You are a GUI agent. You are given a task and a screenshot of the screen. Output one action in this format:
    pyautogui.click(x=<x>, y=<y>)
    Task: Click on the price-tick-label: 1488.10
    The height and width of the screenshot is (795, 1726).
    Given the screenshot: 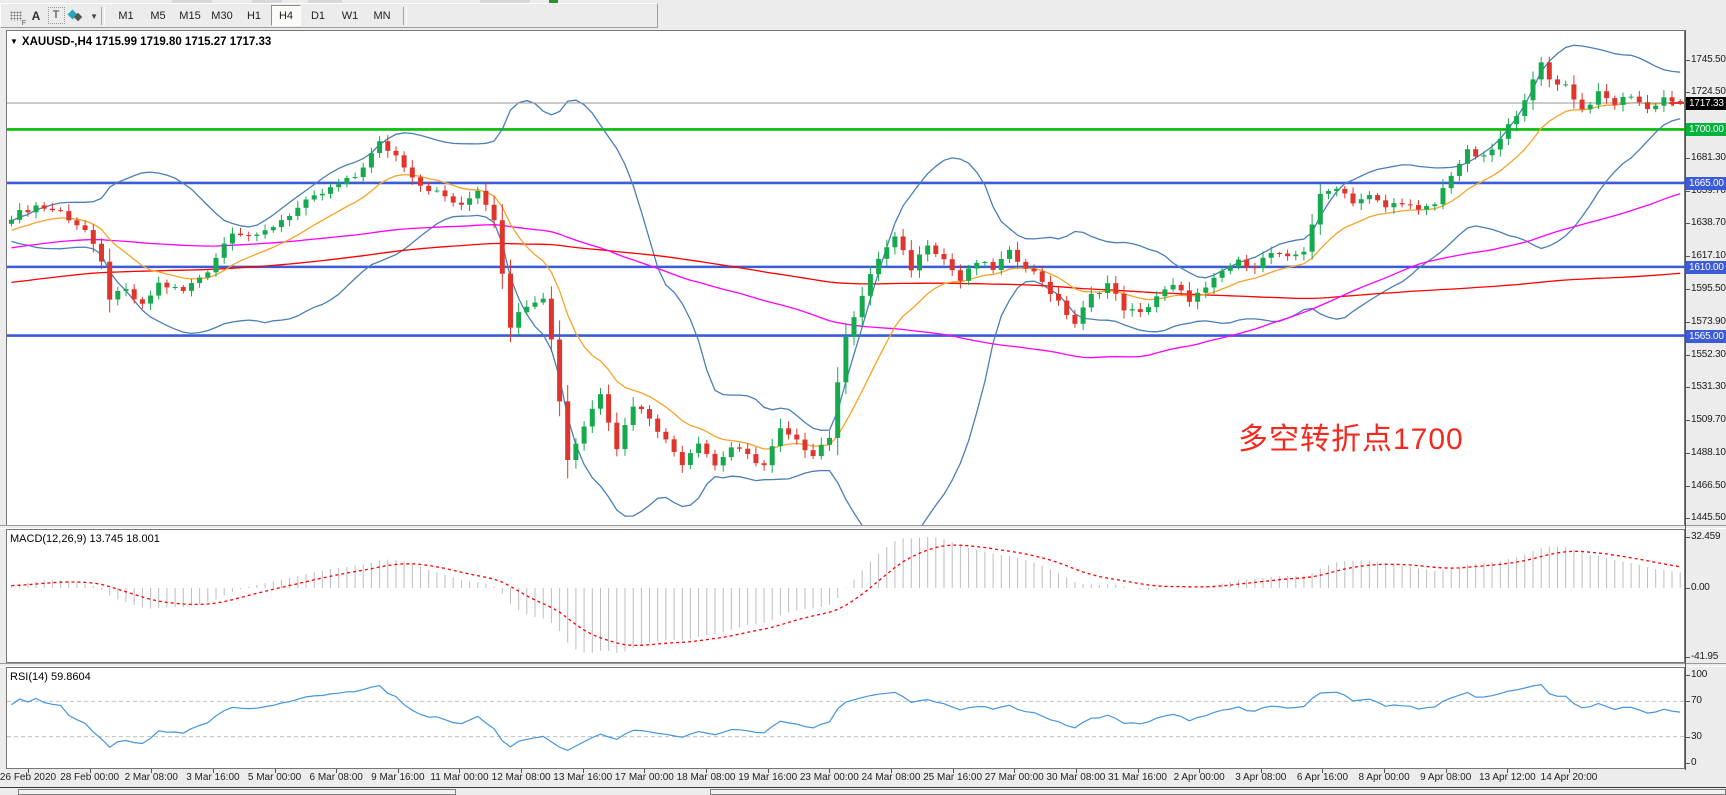 What is the action you would take?
    pyautogui.click(x=1708, y=452)
    